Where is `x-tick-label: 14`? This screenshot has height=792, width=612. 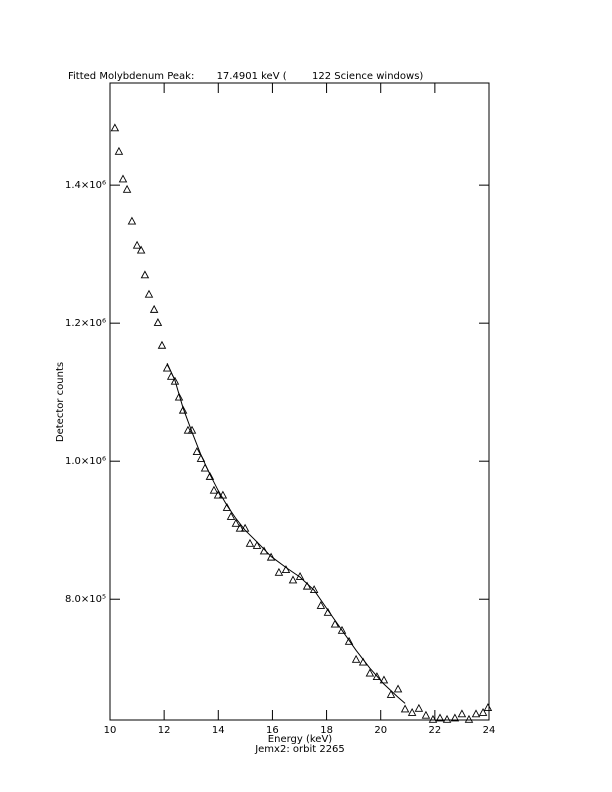 x-tick-label: 14 is located at coordinates (218, 730).